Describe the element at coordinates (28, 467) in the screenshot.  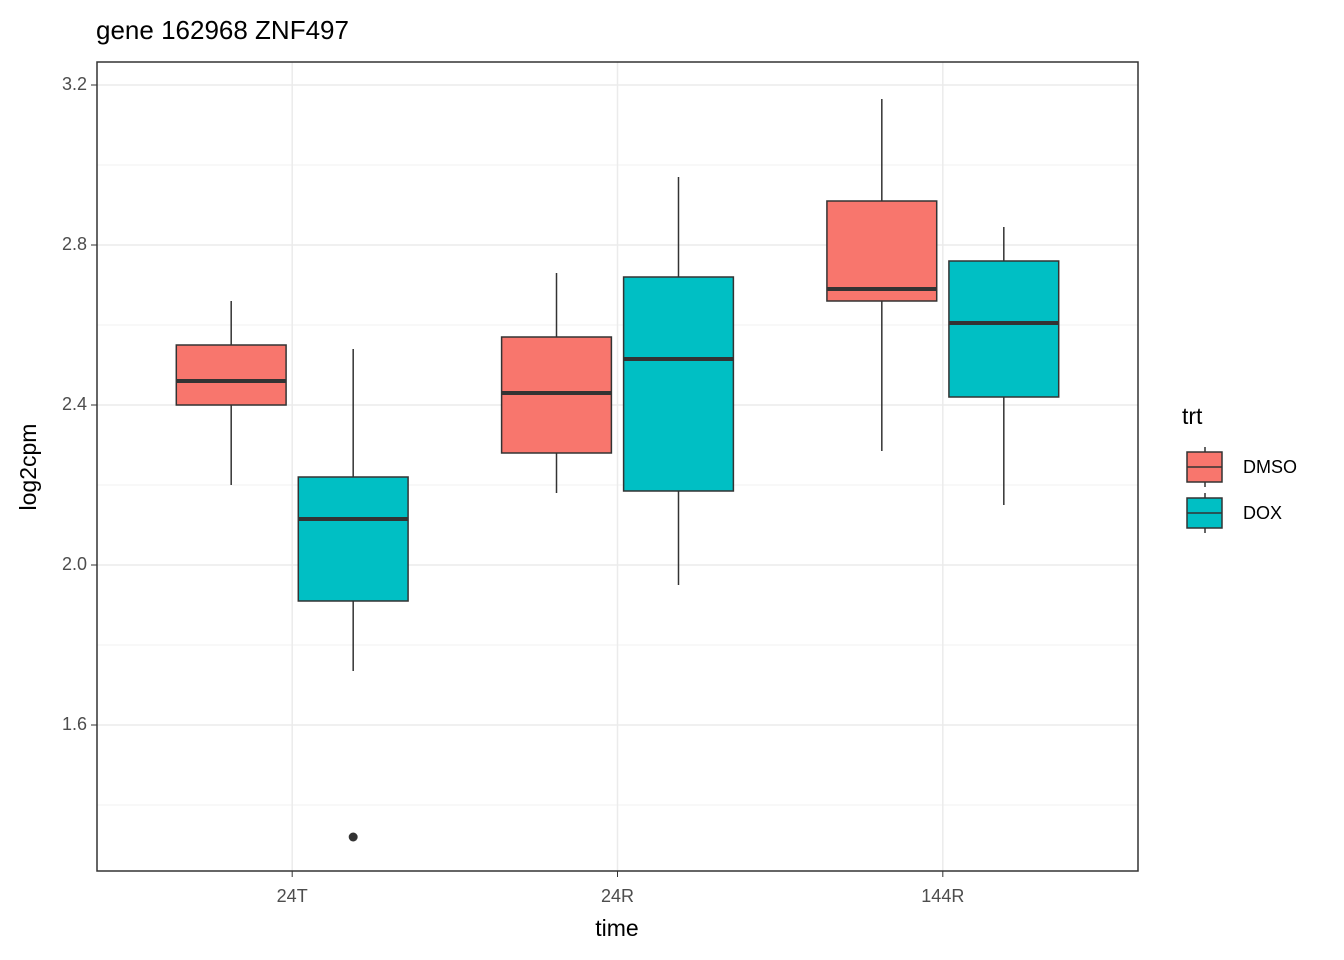
I see `y-axis-label: log2cpm` at that location.